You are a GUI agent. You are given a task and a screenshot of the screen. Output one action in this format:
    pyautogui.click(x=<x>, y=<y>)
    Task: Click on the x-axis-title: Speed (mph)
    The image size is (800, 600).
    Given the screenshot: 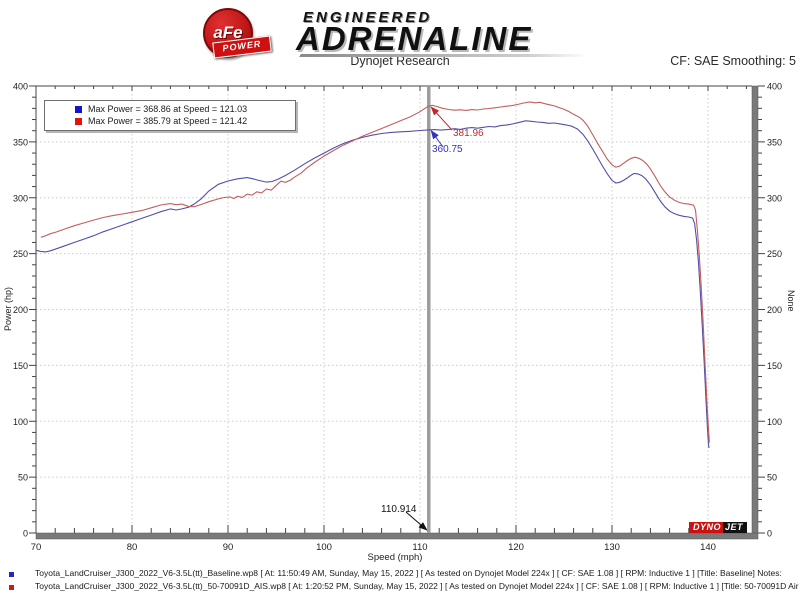 What is the action you would take?
    pyautogui.click(x=395, y=557)
    